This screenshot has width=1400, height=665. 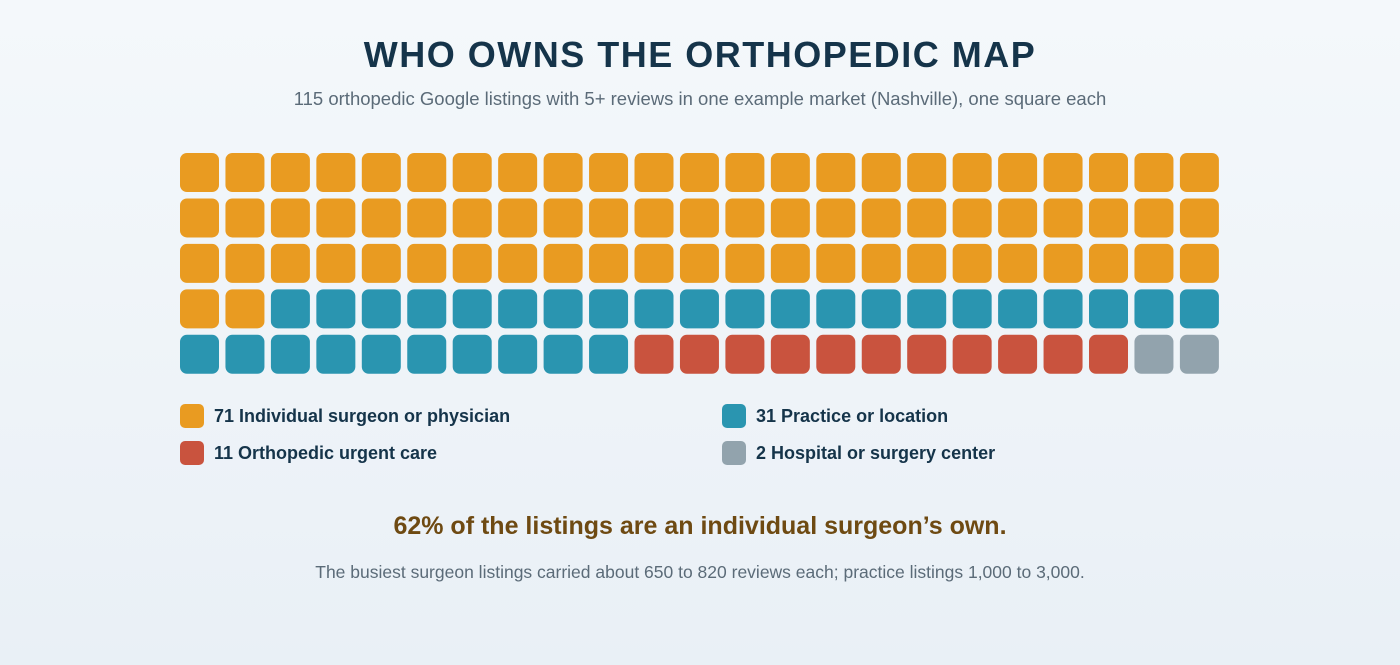 I want to click on legend-count-urgent-care: 11, so click(x=224, y=452).